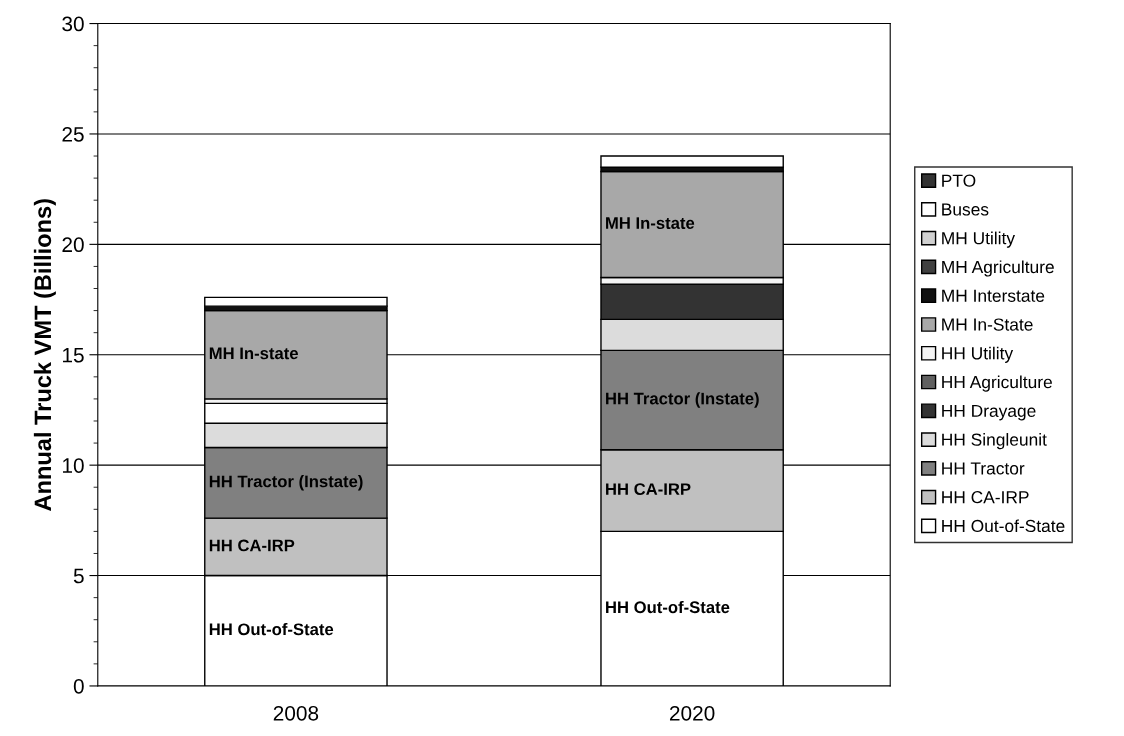 Image resolution: width=1124 pixels, height=736 pixels. What do you see at coordinates (73, 465) in the screenshot?
I see `y-tick-label: 10` at bounding box center [73, 465].